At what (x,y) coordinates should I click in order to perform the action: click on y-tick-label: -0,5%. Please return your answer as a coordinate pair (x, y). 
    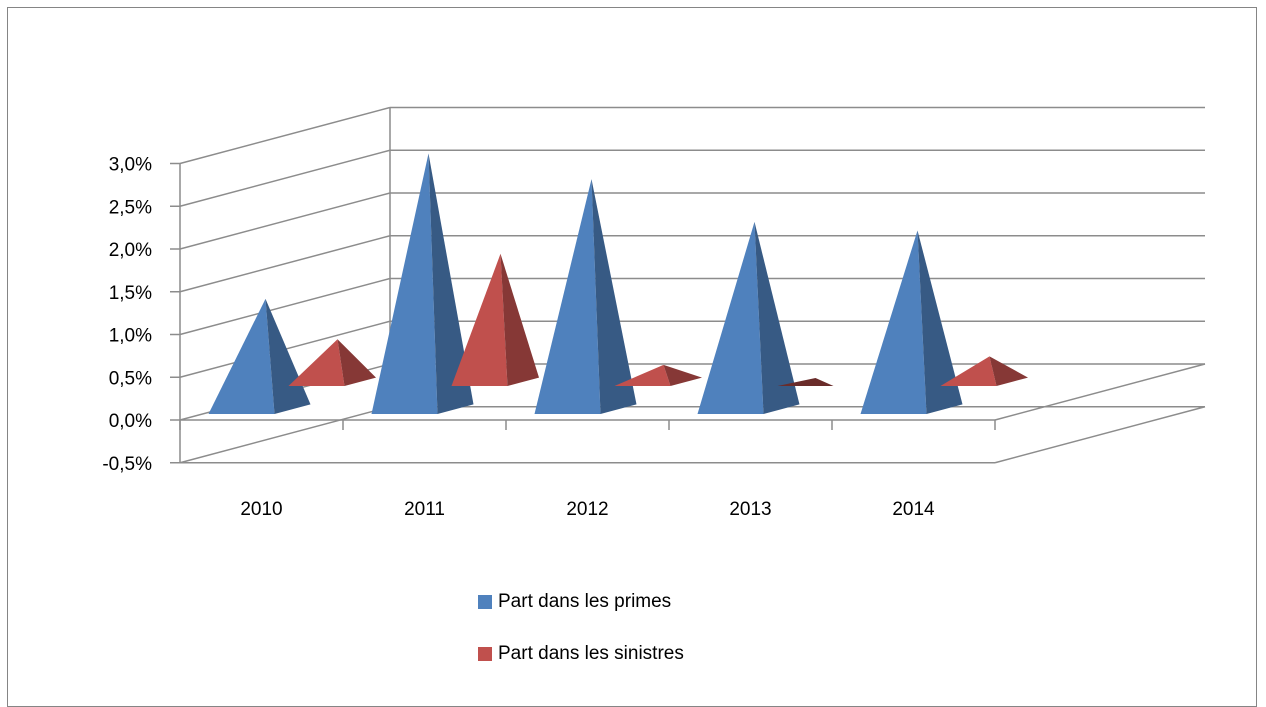
    Looking at the image, I should click on (127, 464).